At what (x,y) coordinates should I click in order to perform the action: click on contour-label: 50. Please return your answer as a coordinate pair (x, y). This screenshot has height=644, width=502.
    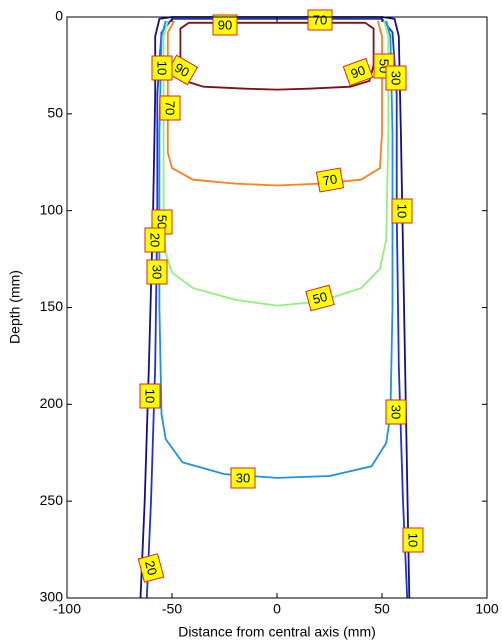
    Looking at the image, I should click on (320, 298).